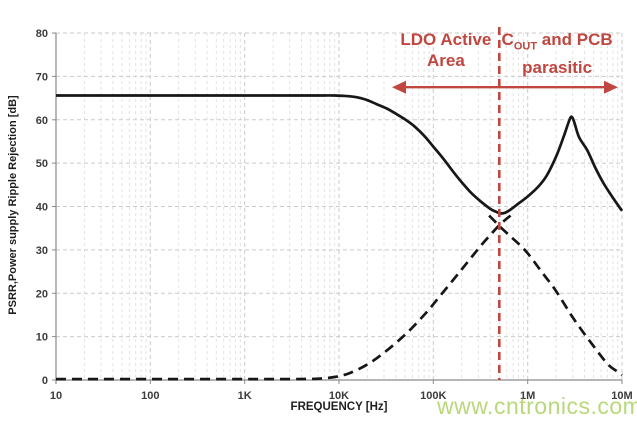 The width and height of the screenshot is (637, 428). Describe the element at coordinates (575, 39) in the screenshot. I see `annotation-line: and PCB` at that location.